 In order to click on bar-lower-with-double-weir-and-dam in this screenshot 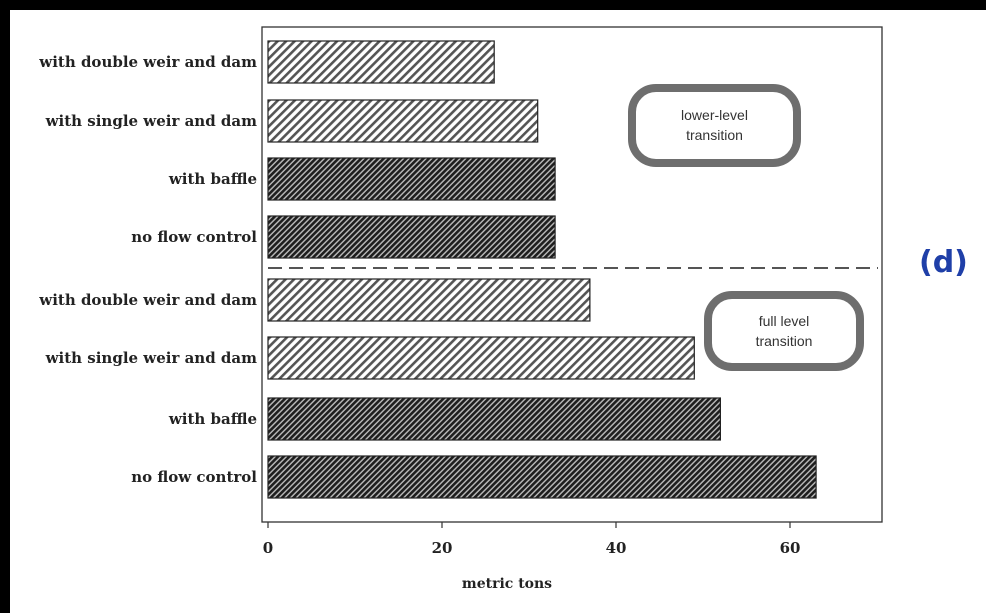, I will do `click(381, 62)`.